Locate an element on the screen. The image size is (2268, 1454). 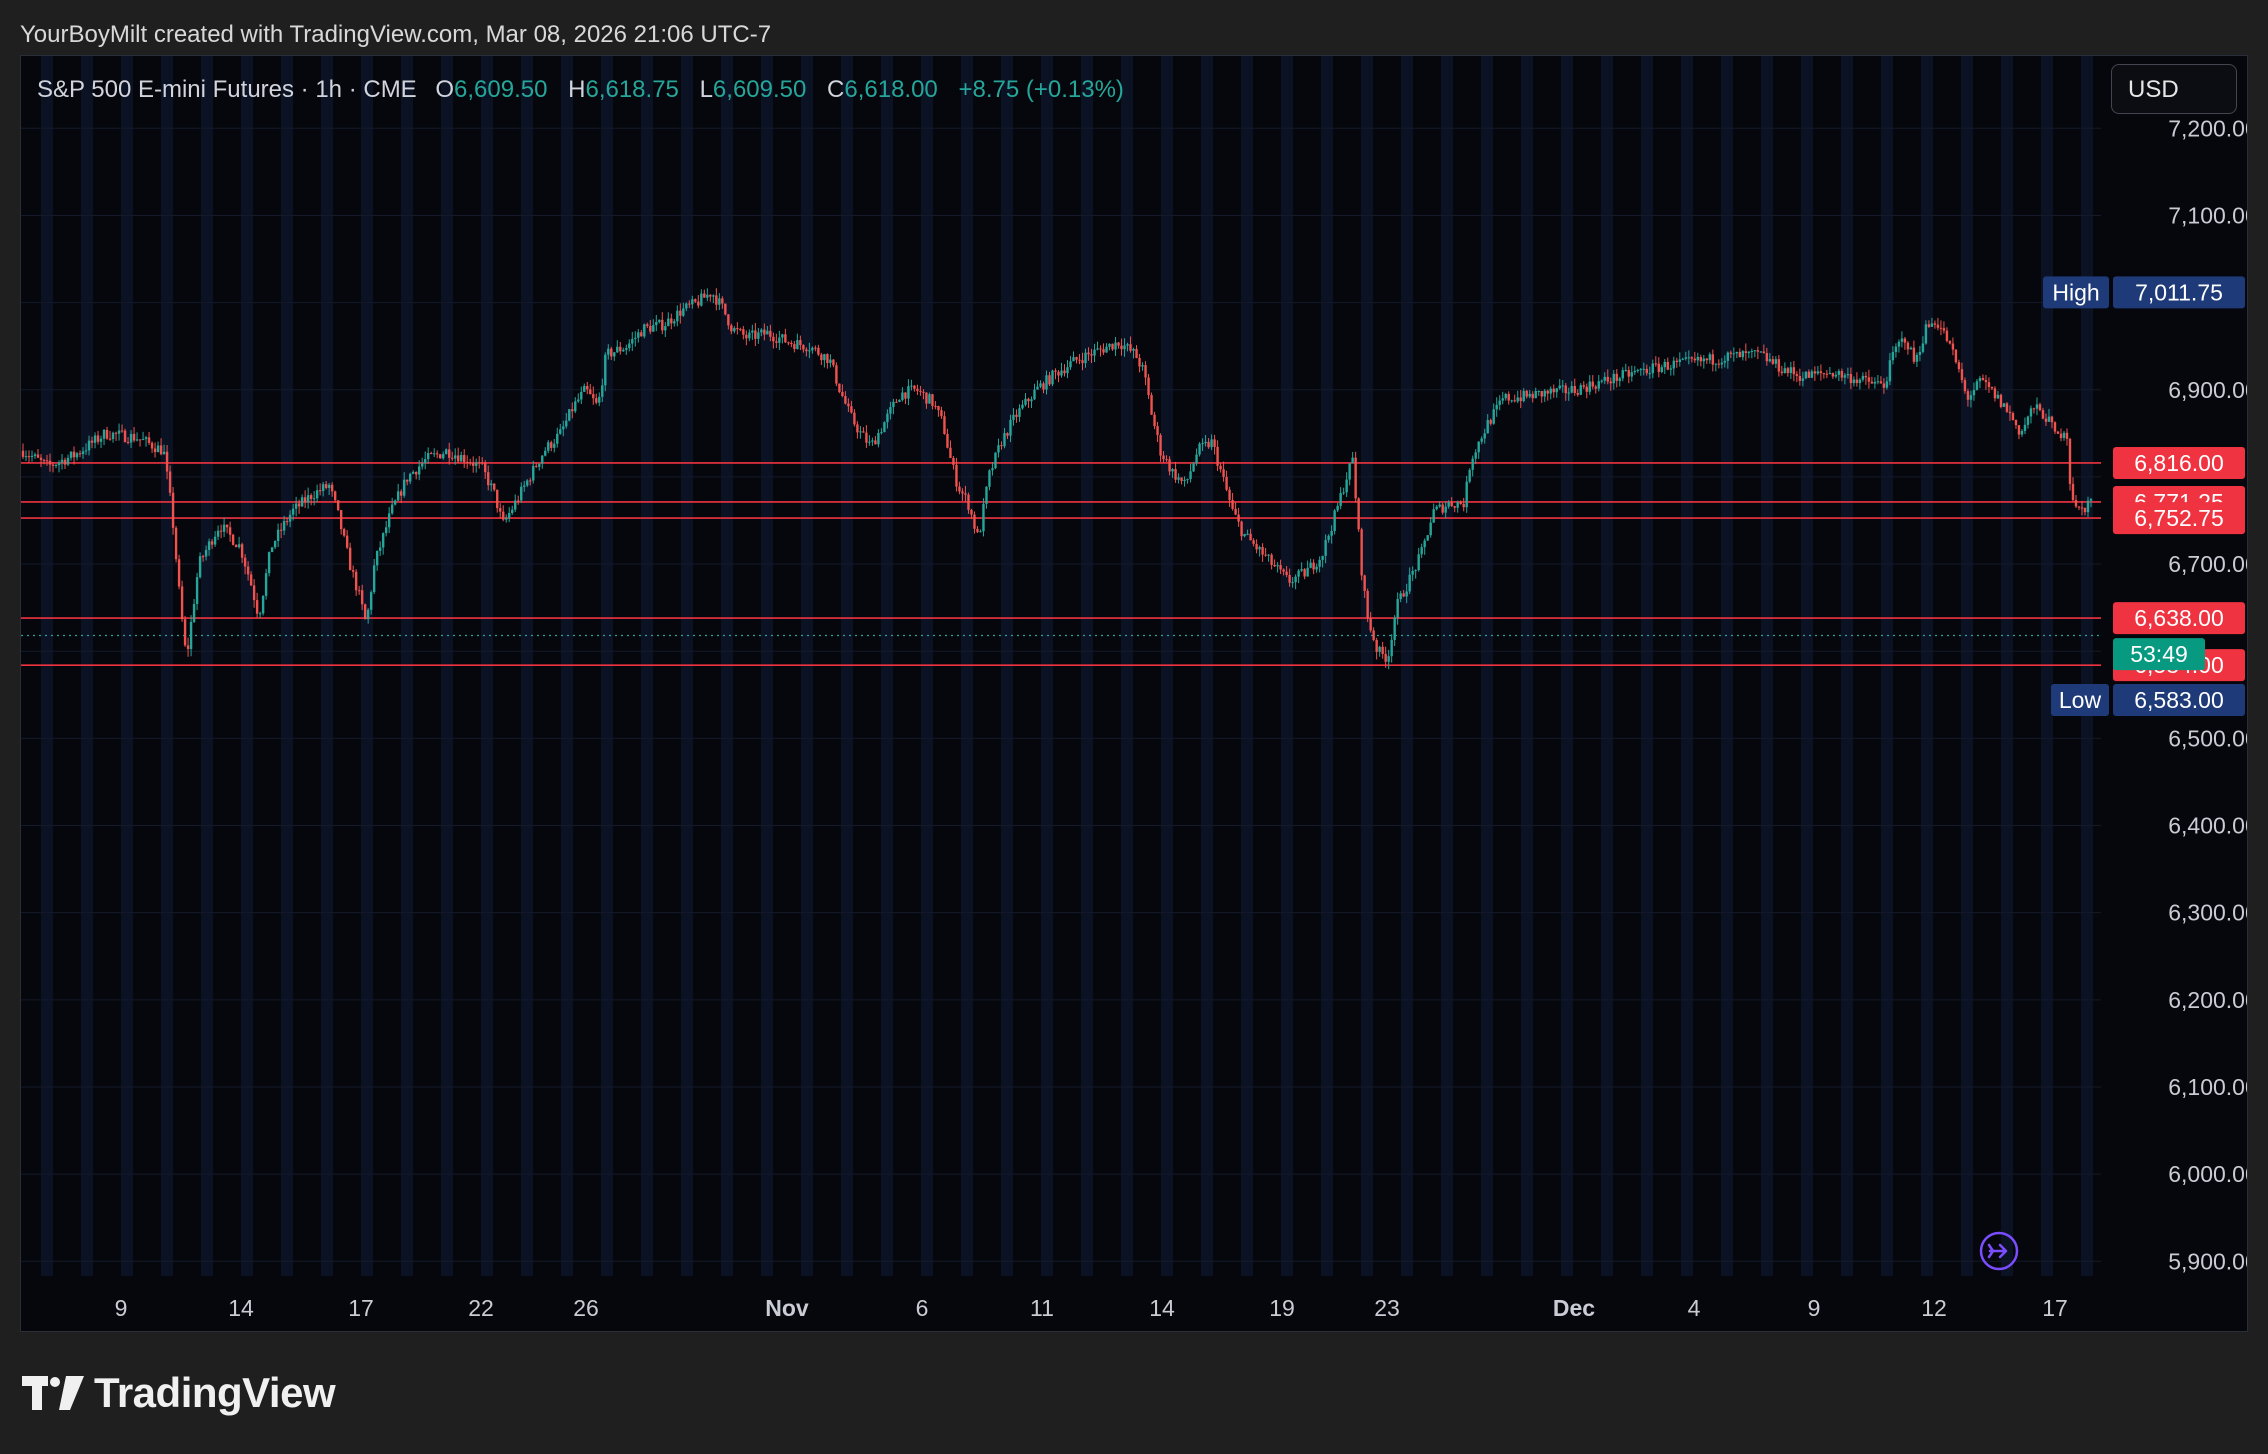
high-price-tag: 7,011.75 is located at coordinates (2179, 292).